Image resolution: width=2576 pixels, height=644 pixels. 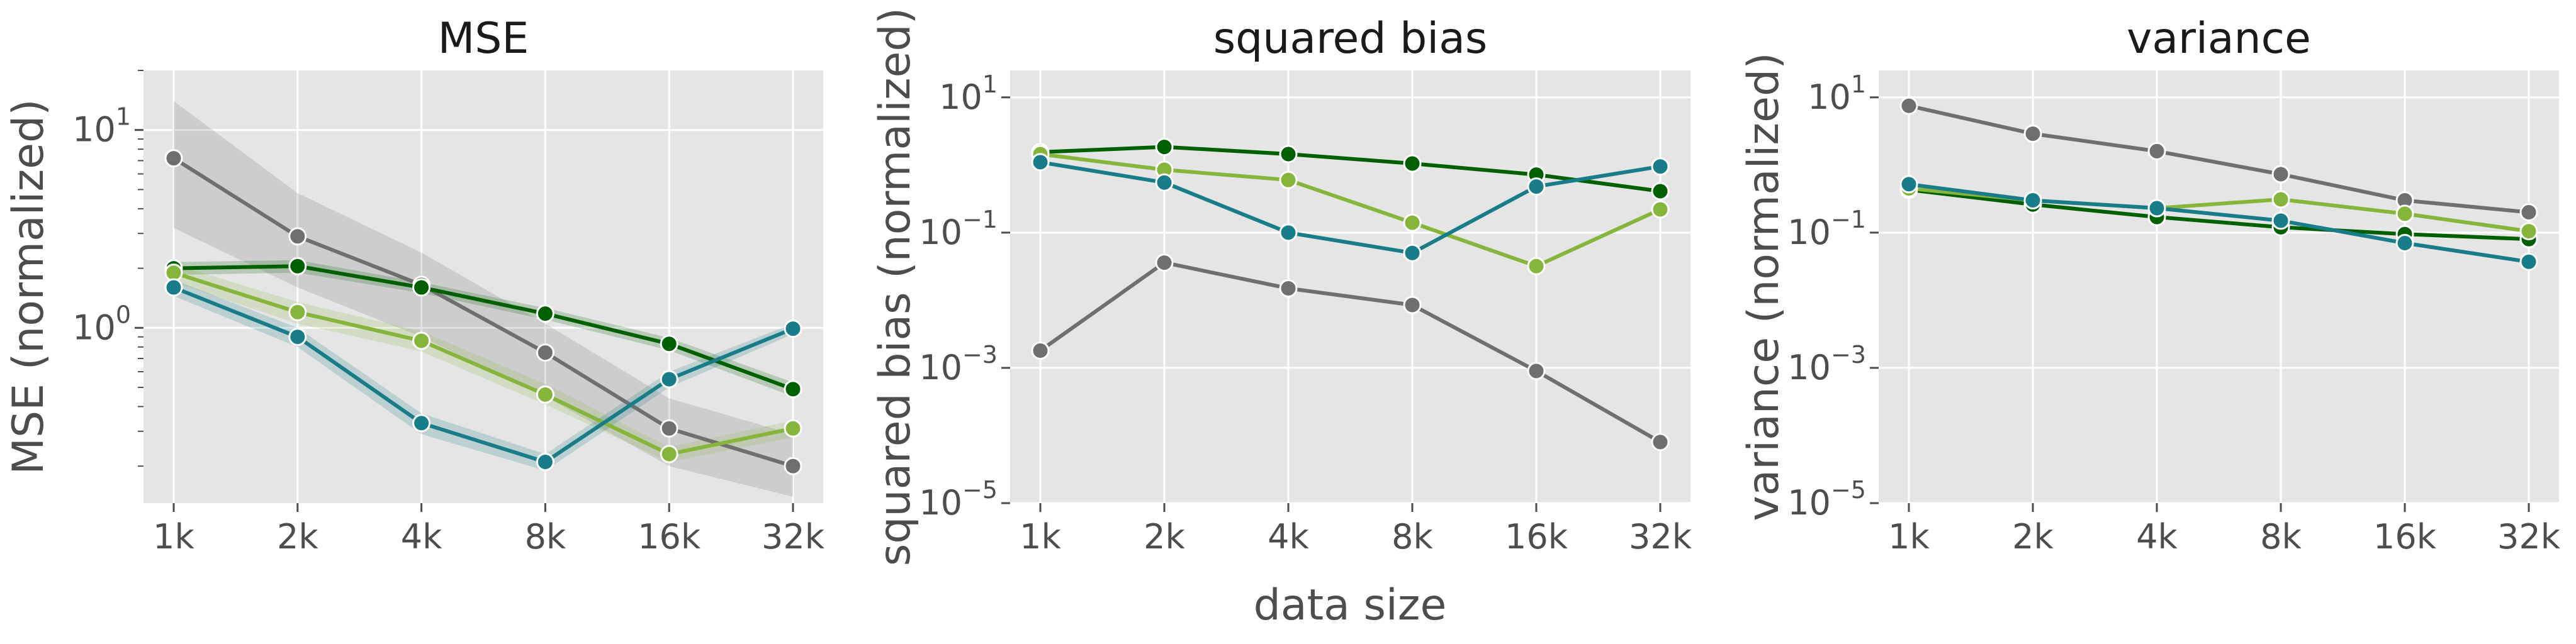 What do you see at coordinates (2219, 39) in the screenshot?
I see `panel-title: variance` at bounding box center [2219, 39].